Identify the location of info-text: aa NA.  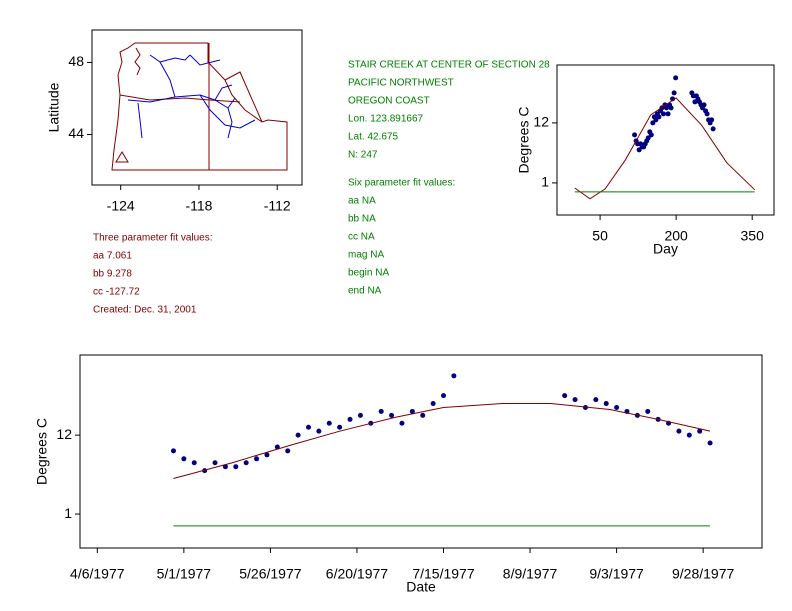
(362, 201).